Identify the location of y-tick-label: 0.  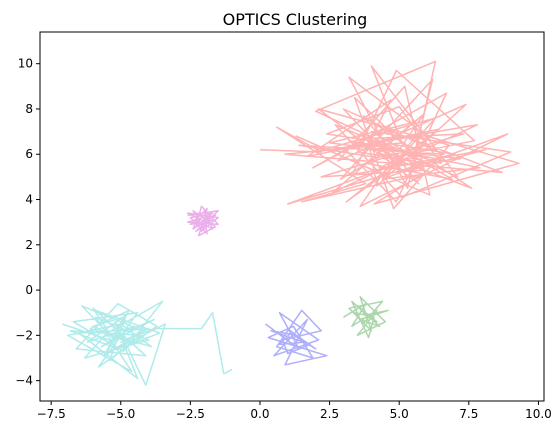
(29, 290).